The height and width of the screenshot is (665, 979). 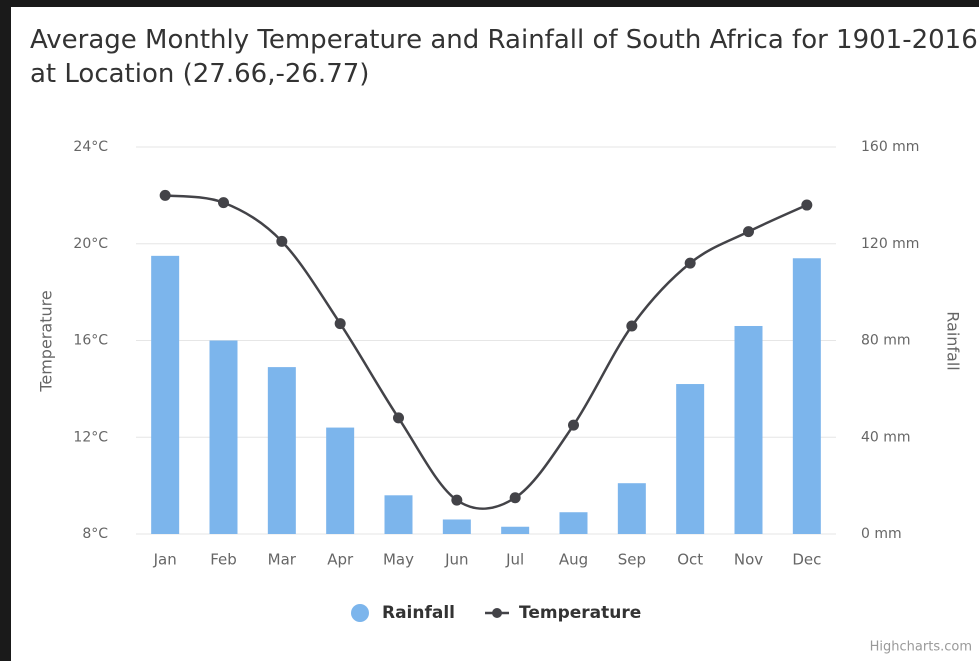 What do you see at coordinates (489, 3) in the screenshot?
I see `frame-top` at bounding box center [489, 3].